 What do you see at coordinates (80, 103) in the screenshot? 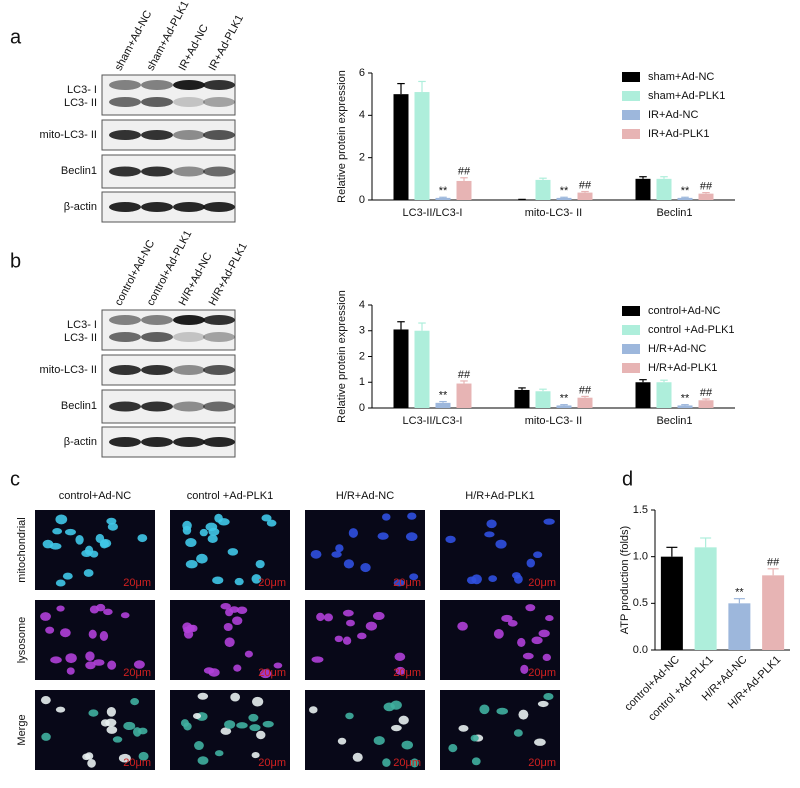
I see `row-label: LC3- II` at bounding box center [80, 103].